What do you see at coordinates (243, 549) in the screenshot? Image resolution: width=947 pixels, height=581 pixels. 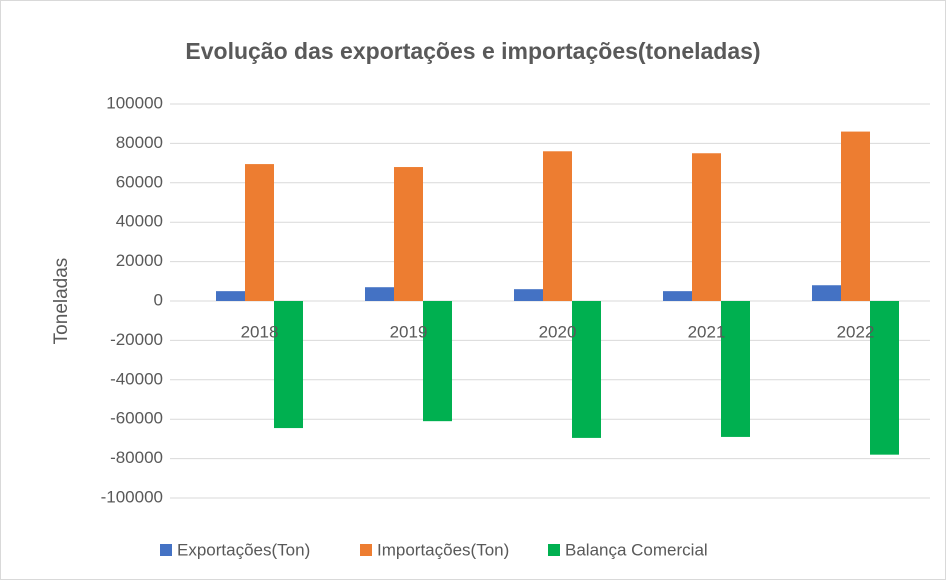 I see `legend-label: Exportações(Ton)` at bounding box center [243, 549].